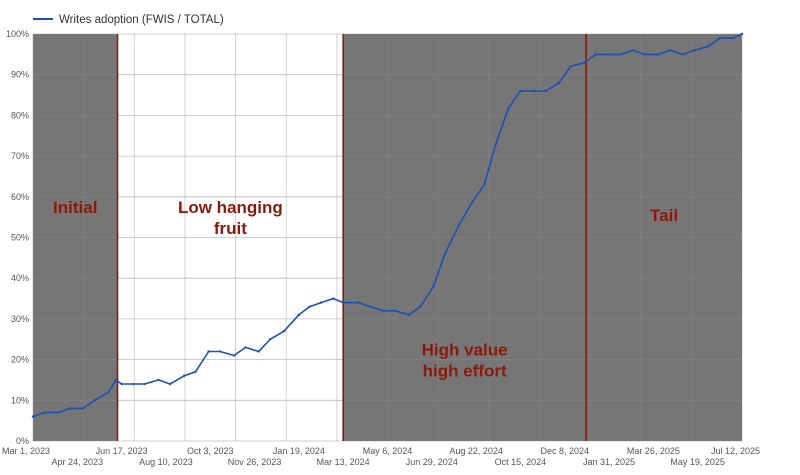 This screenshot has width=800, height=475. I want to click on x-tick-label: Jun 29, 2024, so click(432, 462).